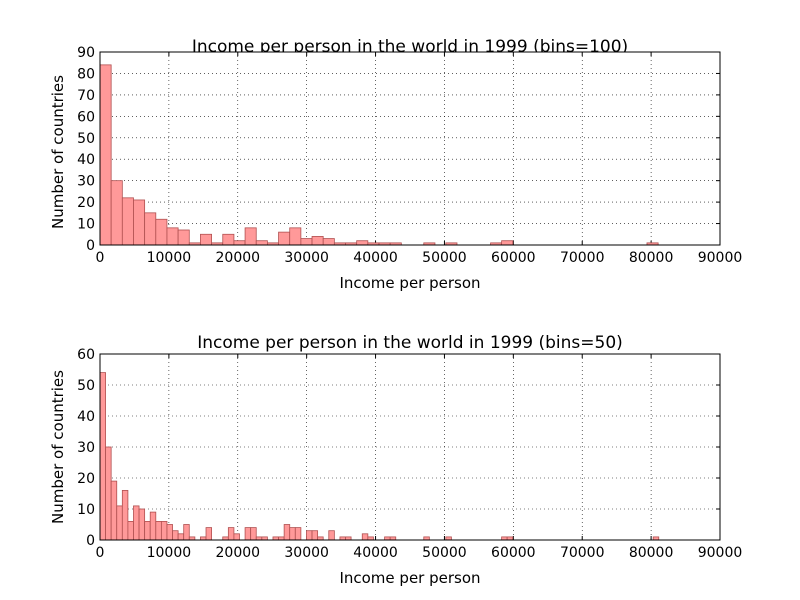  What do you see at coordinates (86, 96) in the screenshot?
I see `y-tick-label: 70` at bounding box center [86, 96].